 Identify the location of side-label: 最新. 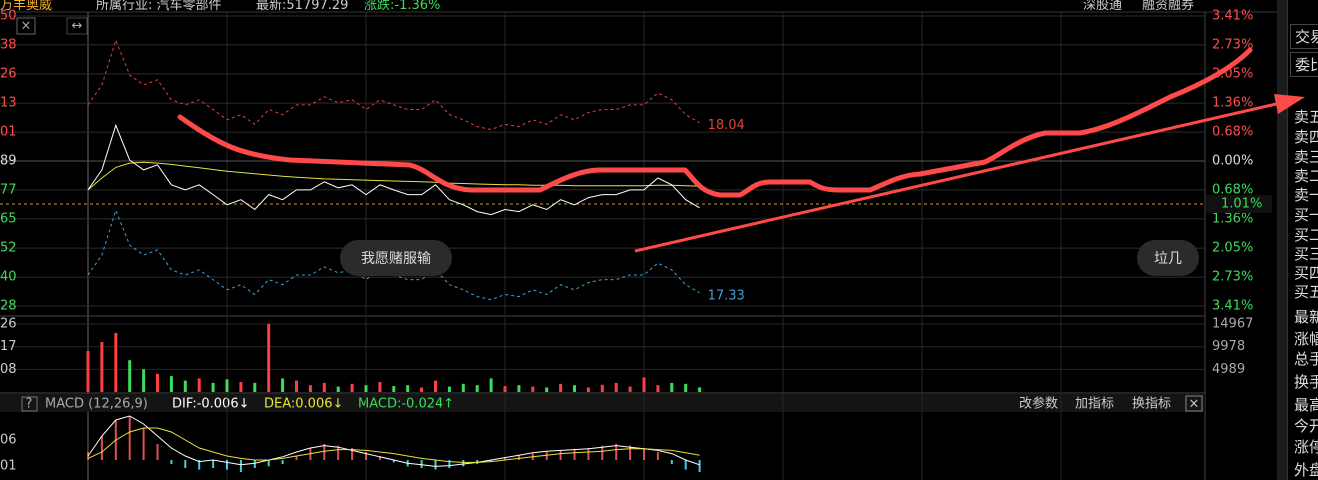
(1306, 317).